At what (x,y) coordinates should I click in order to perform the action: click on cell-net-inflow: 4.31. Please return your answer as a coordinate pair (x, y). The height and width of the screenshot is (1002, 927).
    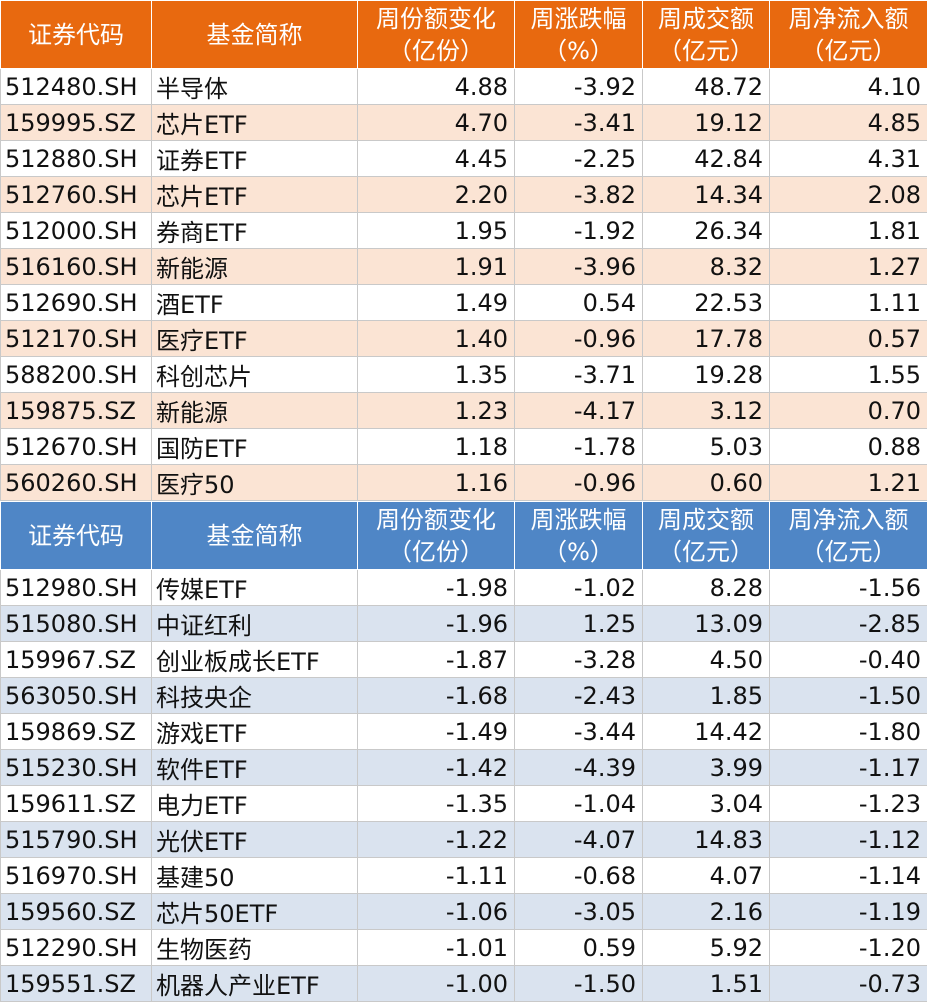
    Looking at the image, I should click on (848, 159).